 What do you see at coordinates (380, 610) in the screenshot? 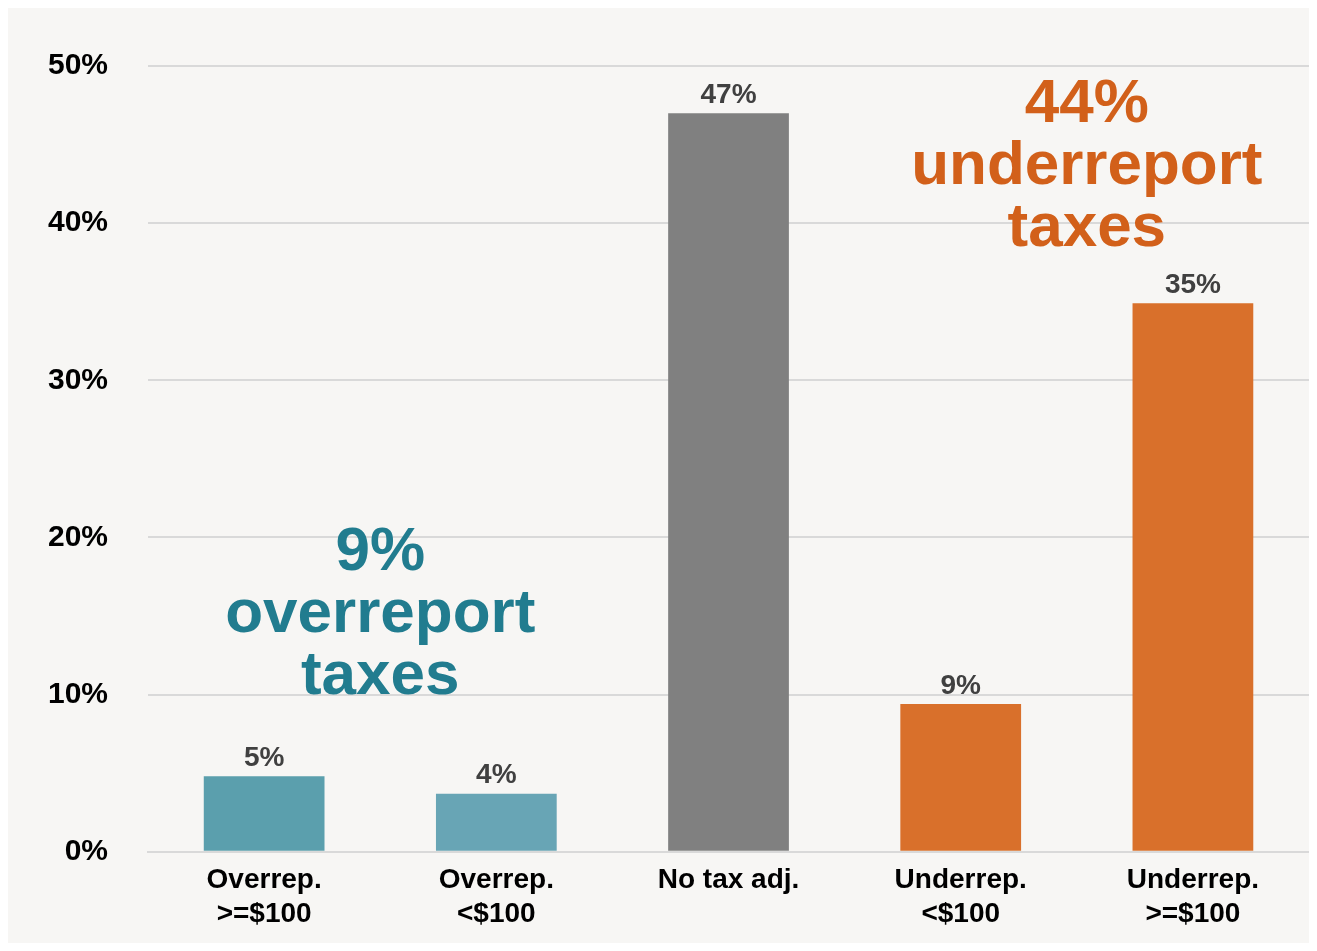
I see `annotation: 9% overreport taxes` at bounding box center [380, 610].